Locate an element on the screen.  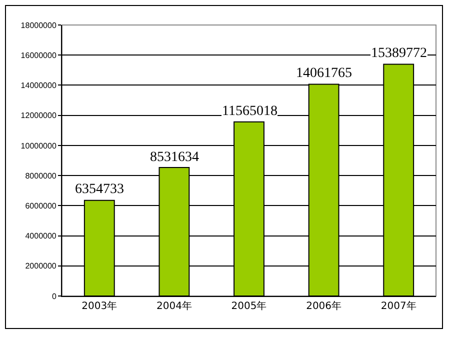
data-label: 14061765 is located at coordinates (324, 73).